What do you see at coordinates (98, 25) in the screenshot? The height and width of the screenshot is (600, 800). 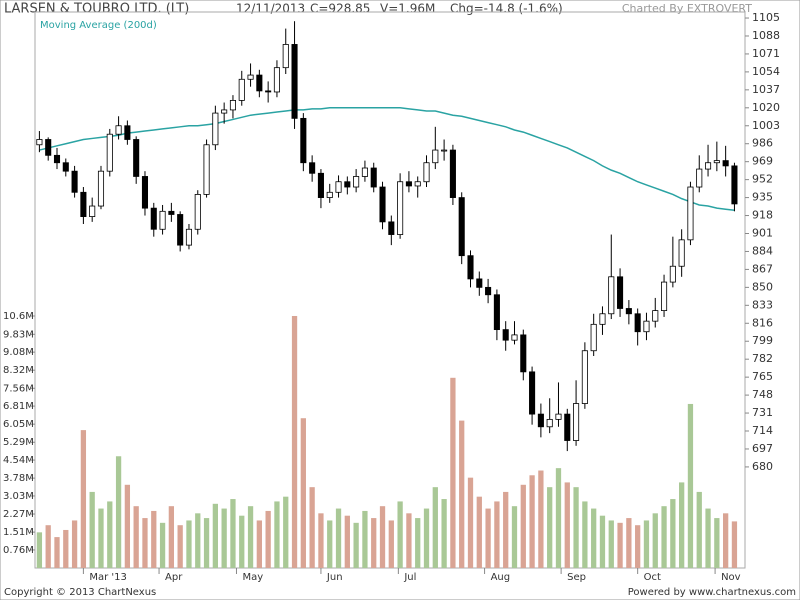 I see `legend-ma: Moving Average (200d)` at bounding box center [98, 25].